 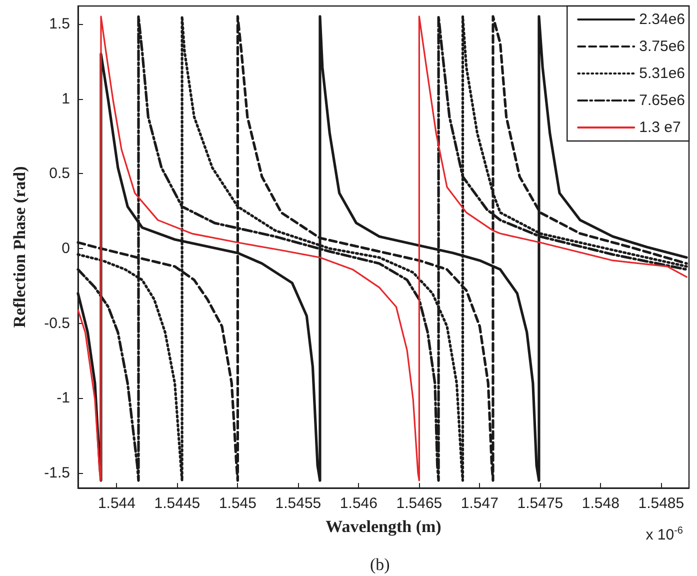 I want to click on text: (b), so click(x=380, y=564).